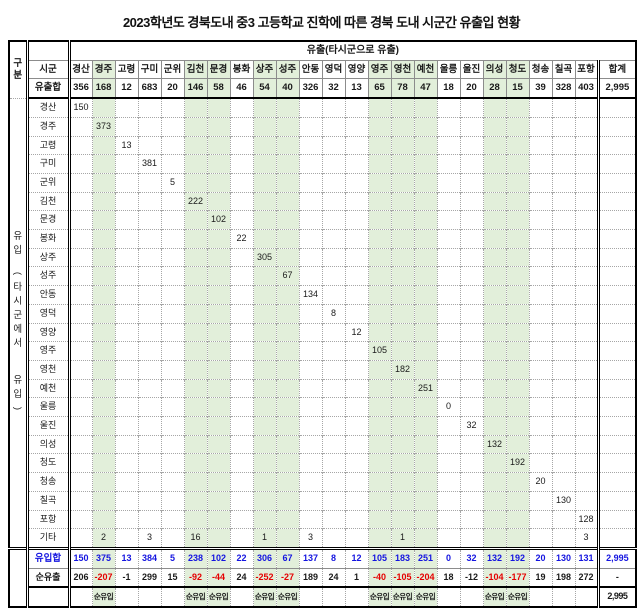 This screenshot has width=643, height=608. What do you see at coordinates (126, 145) in the screenshot?
I see `data-cell: 13` at bounding box center [126, 145].